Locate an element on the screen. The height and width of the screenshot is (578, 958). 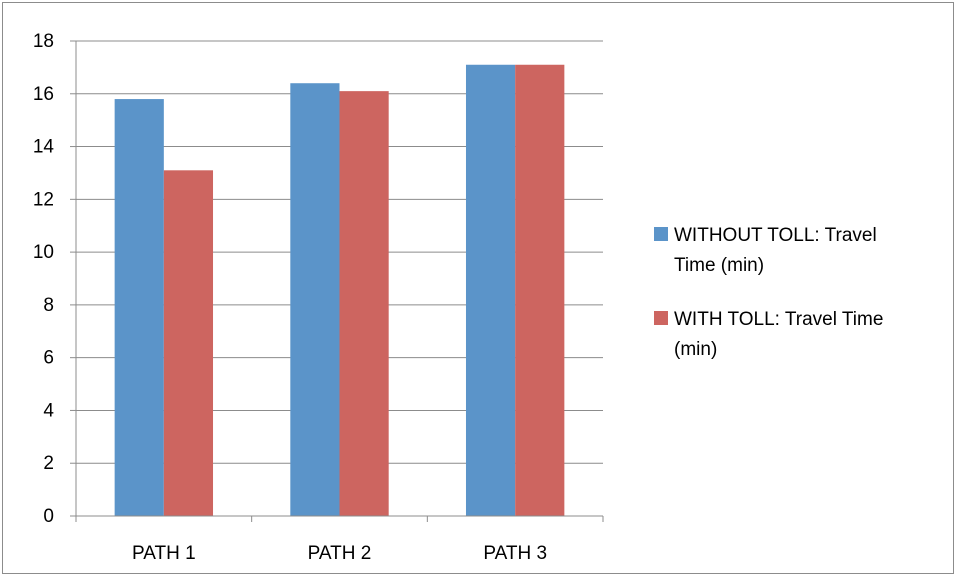
legend-label: (min) is located at coordinates (695, 349).